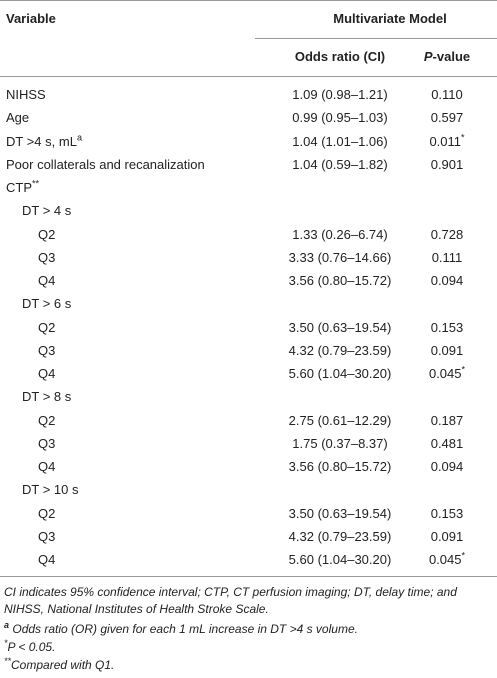 Image resolution: width=497 pixels, height=678 pixels. What do you see at coordinates (340, 56) in the screenshot?
I see `header-odds: Odds ratio (CI)` at bounding box center [340, 56].